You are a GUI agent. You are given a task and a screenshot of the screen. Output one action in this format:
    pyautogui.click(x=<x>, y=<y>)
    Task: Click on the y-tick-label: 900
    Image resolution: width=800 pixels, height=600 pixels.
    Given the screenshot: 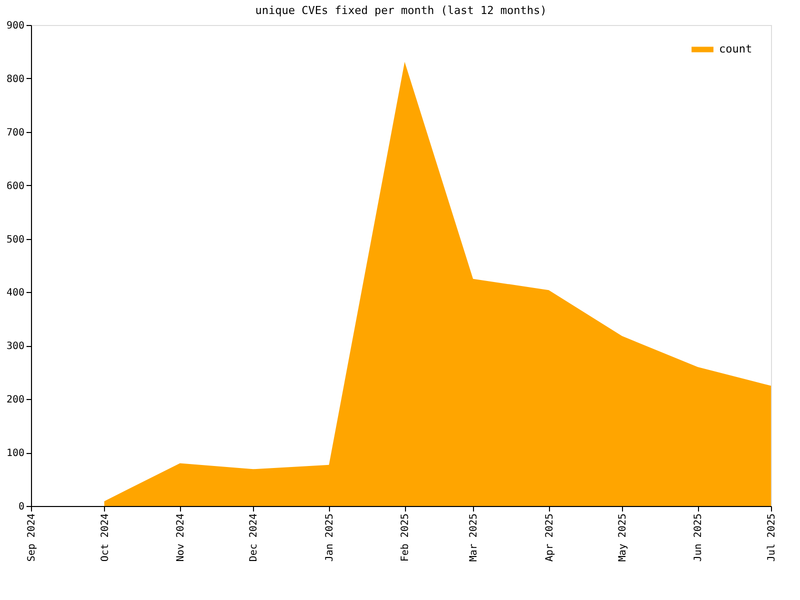 What is the action you would take?
    pyautogui.click(x=15, y=26)
    